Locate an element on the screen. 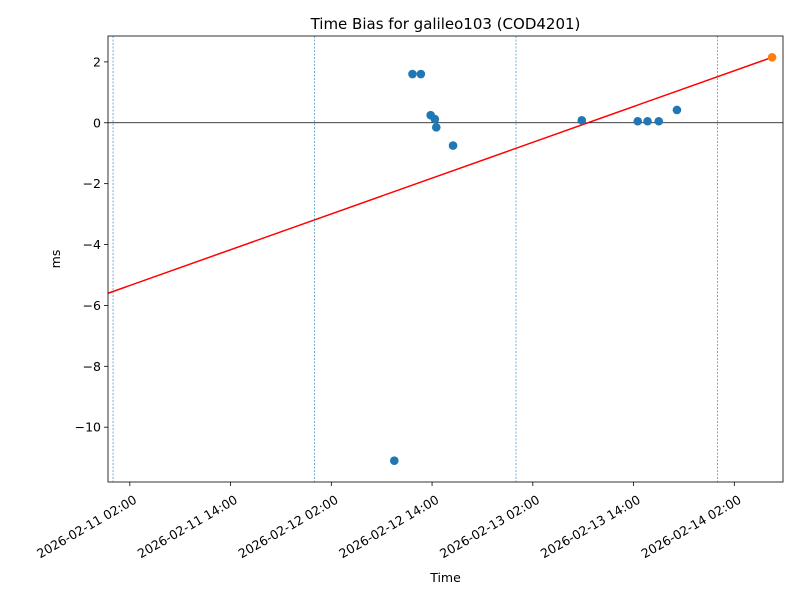 This screenshot has height=600, width=800. x-tick-label: 2026-02-13 02:00 is located at coordinates (489, 526).